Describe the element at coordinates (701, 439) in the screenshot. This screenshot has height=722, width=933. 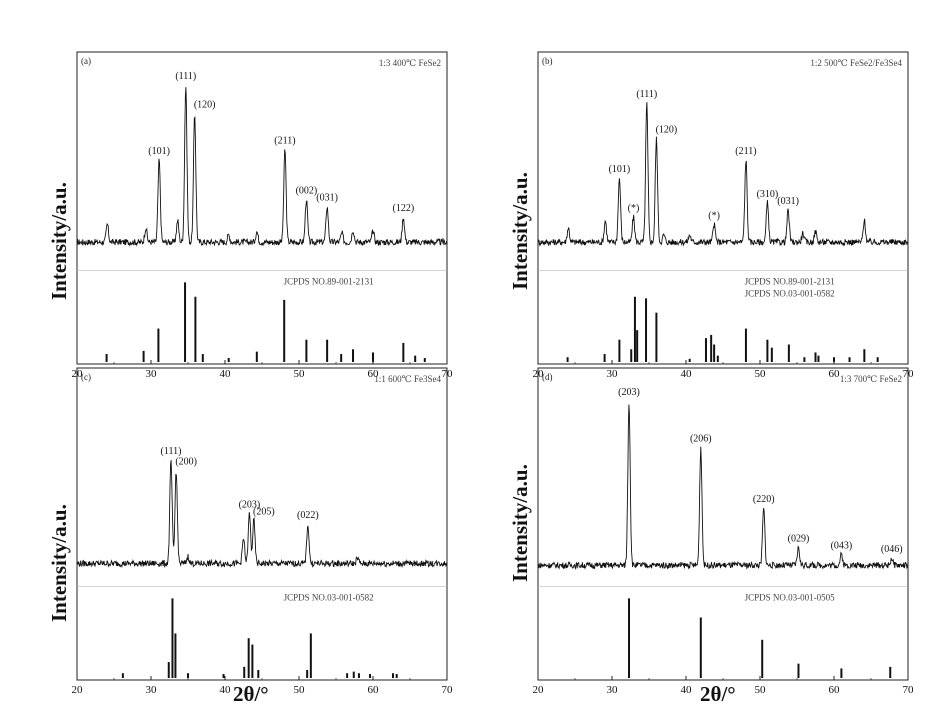
I see `peak-label: (206)` at that location.